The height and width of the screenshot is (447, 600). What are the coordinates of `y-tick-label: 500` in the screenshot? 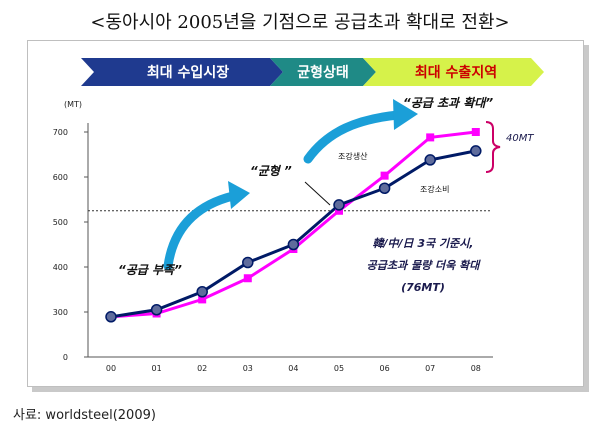 It's located at (60, 222).